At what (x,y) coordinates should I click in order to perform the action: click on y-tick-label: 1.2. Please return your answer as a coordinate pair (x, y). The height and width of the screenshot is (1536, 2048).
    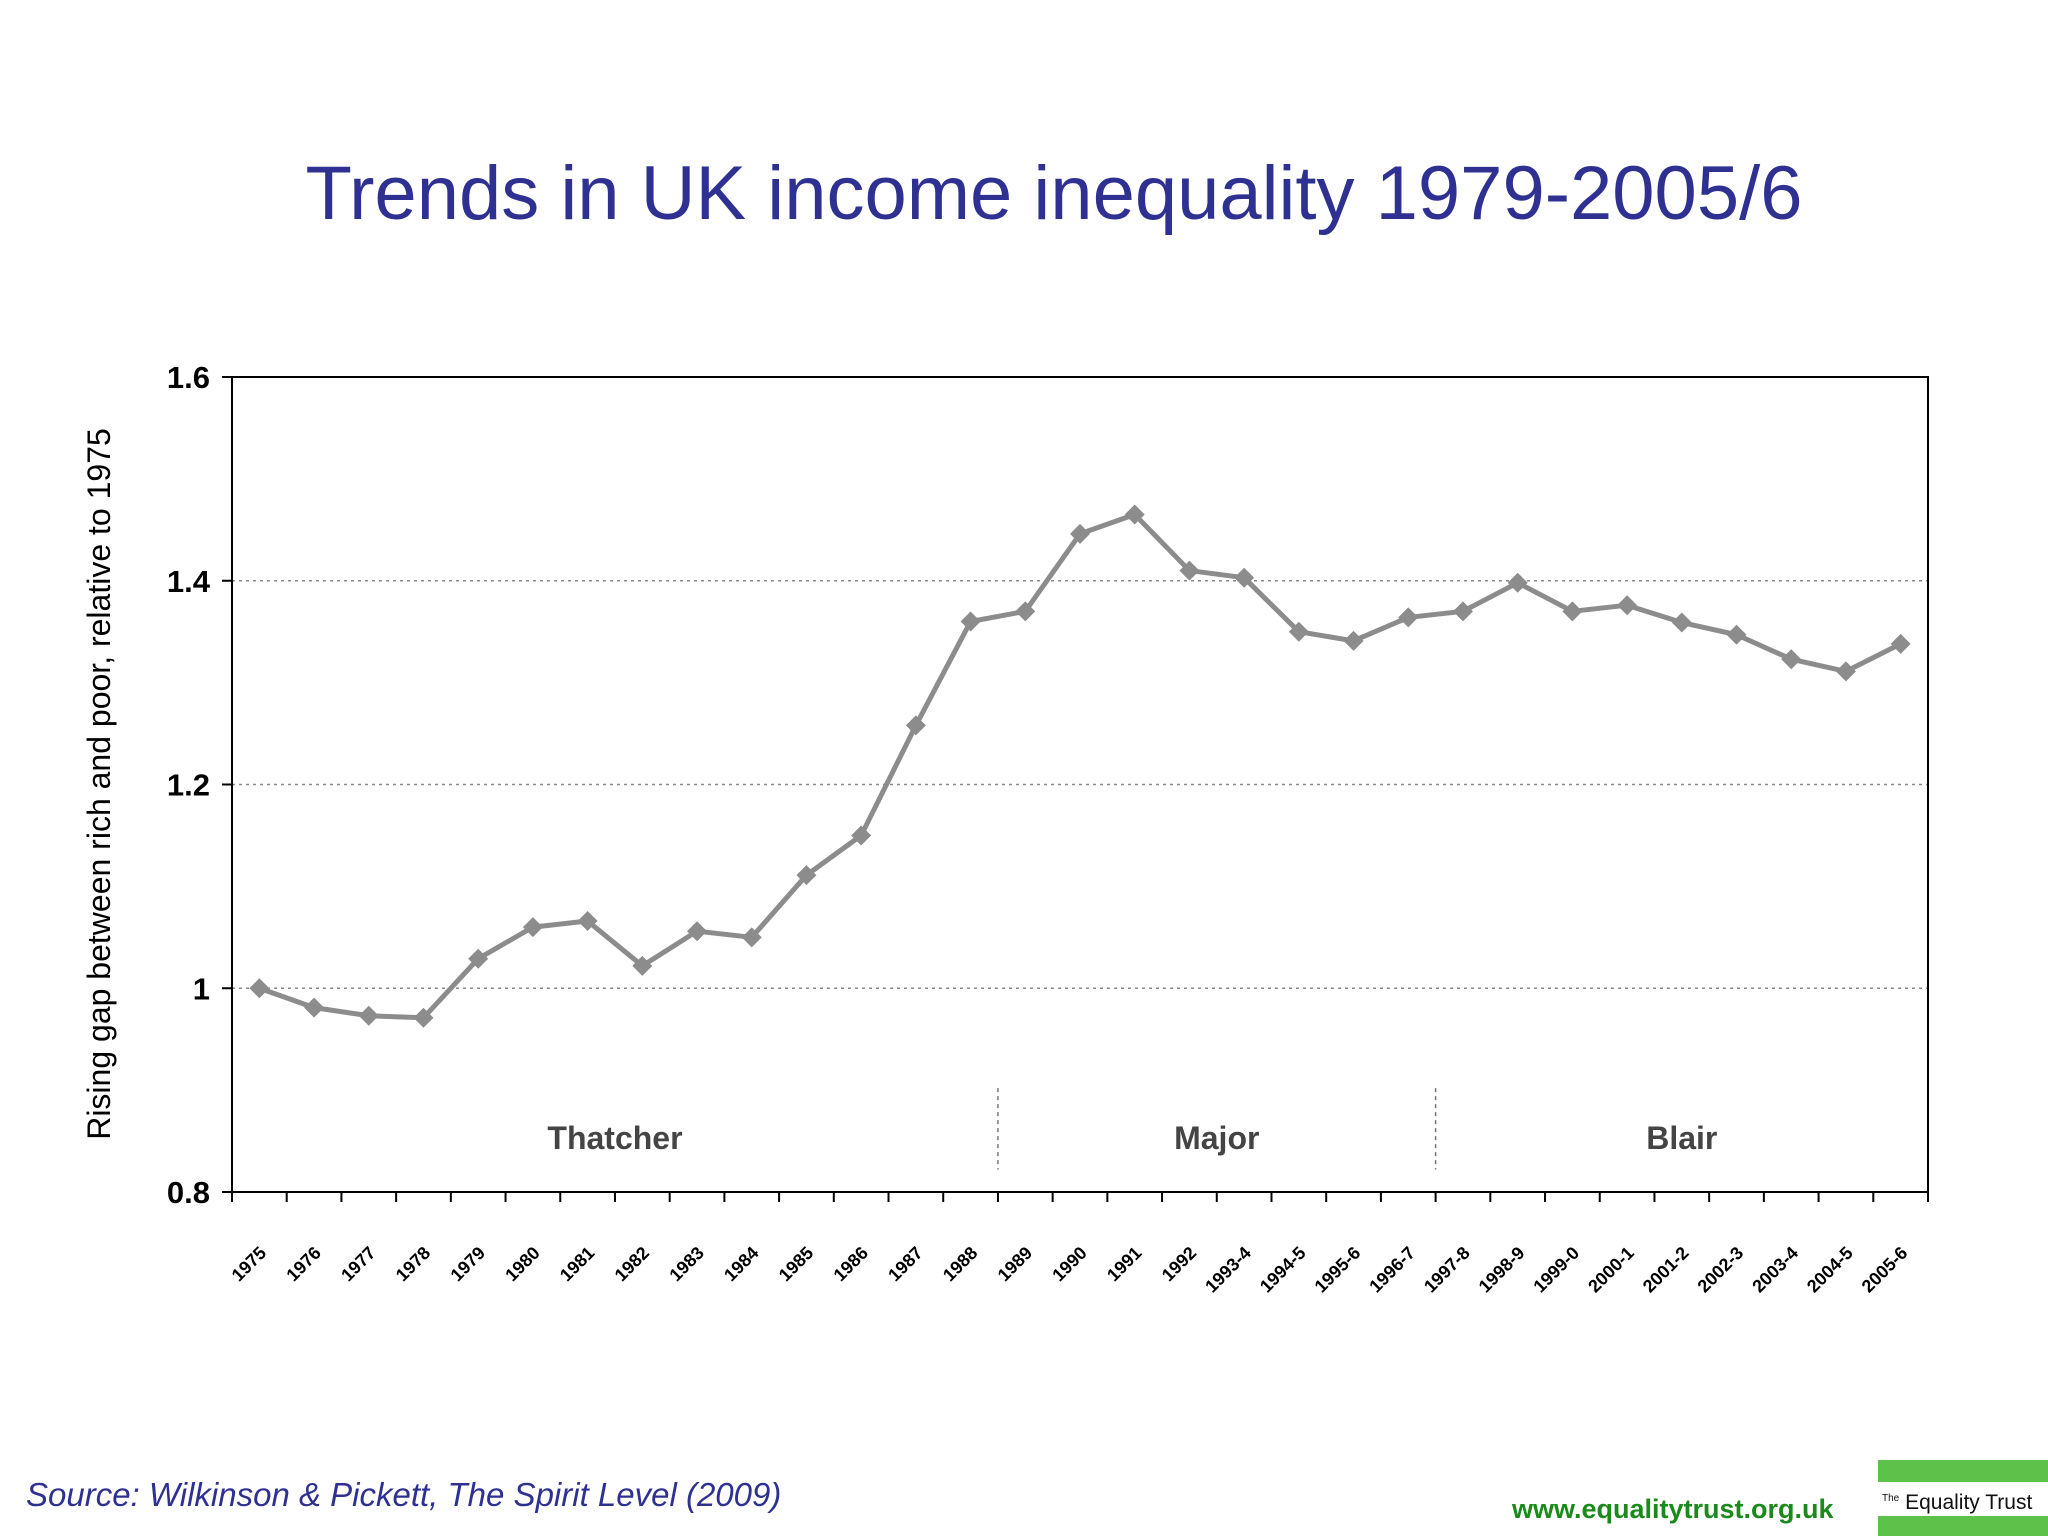
    Looking at the image, I should click on (188, 785).